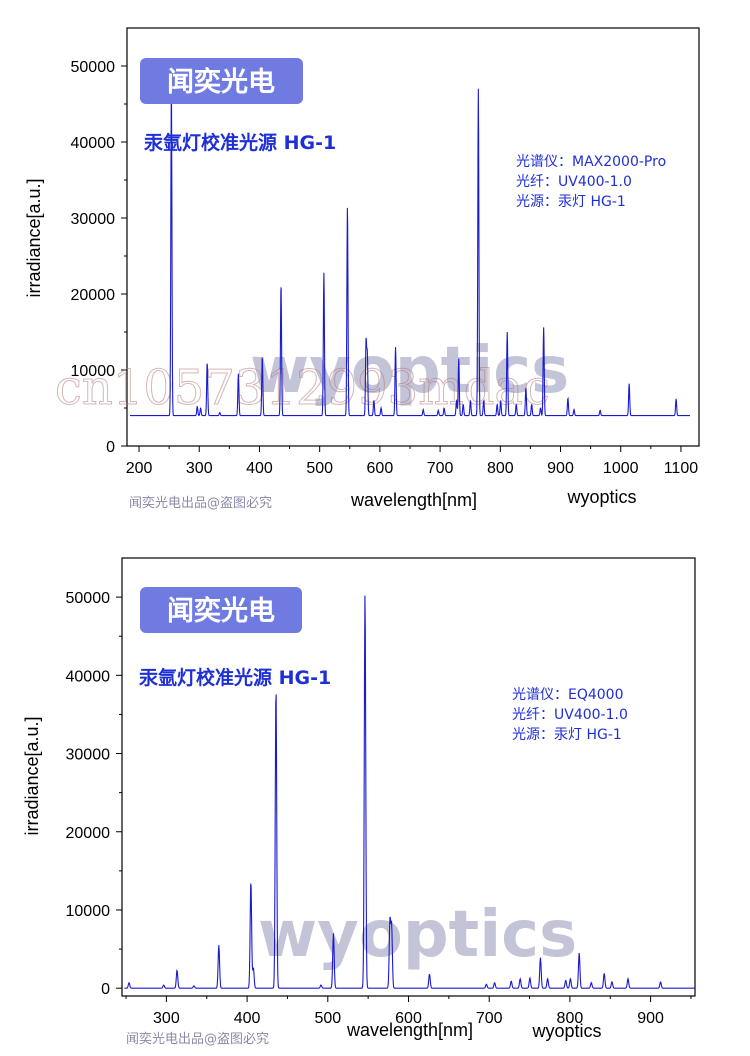  I want to click on x-tick-label: 200, so click(139, 468).